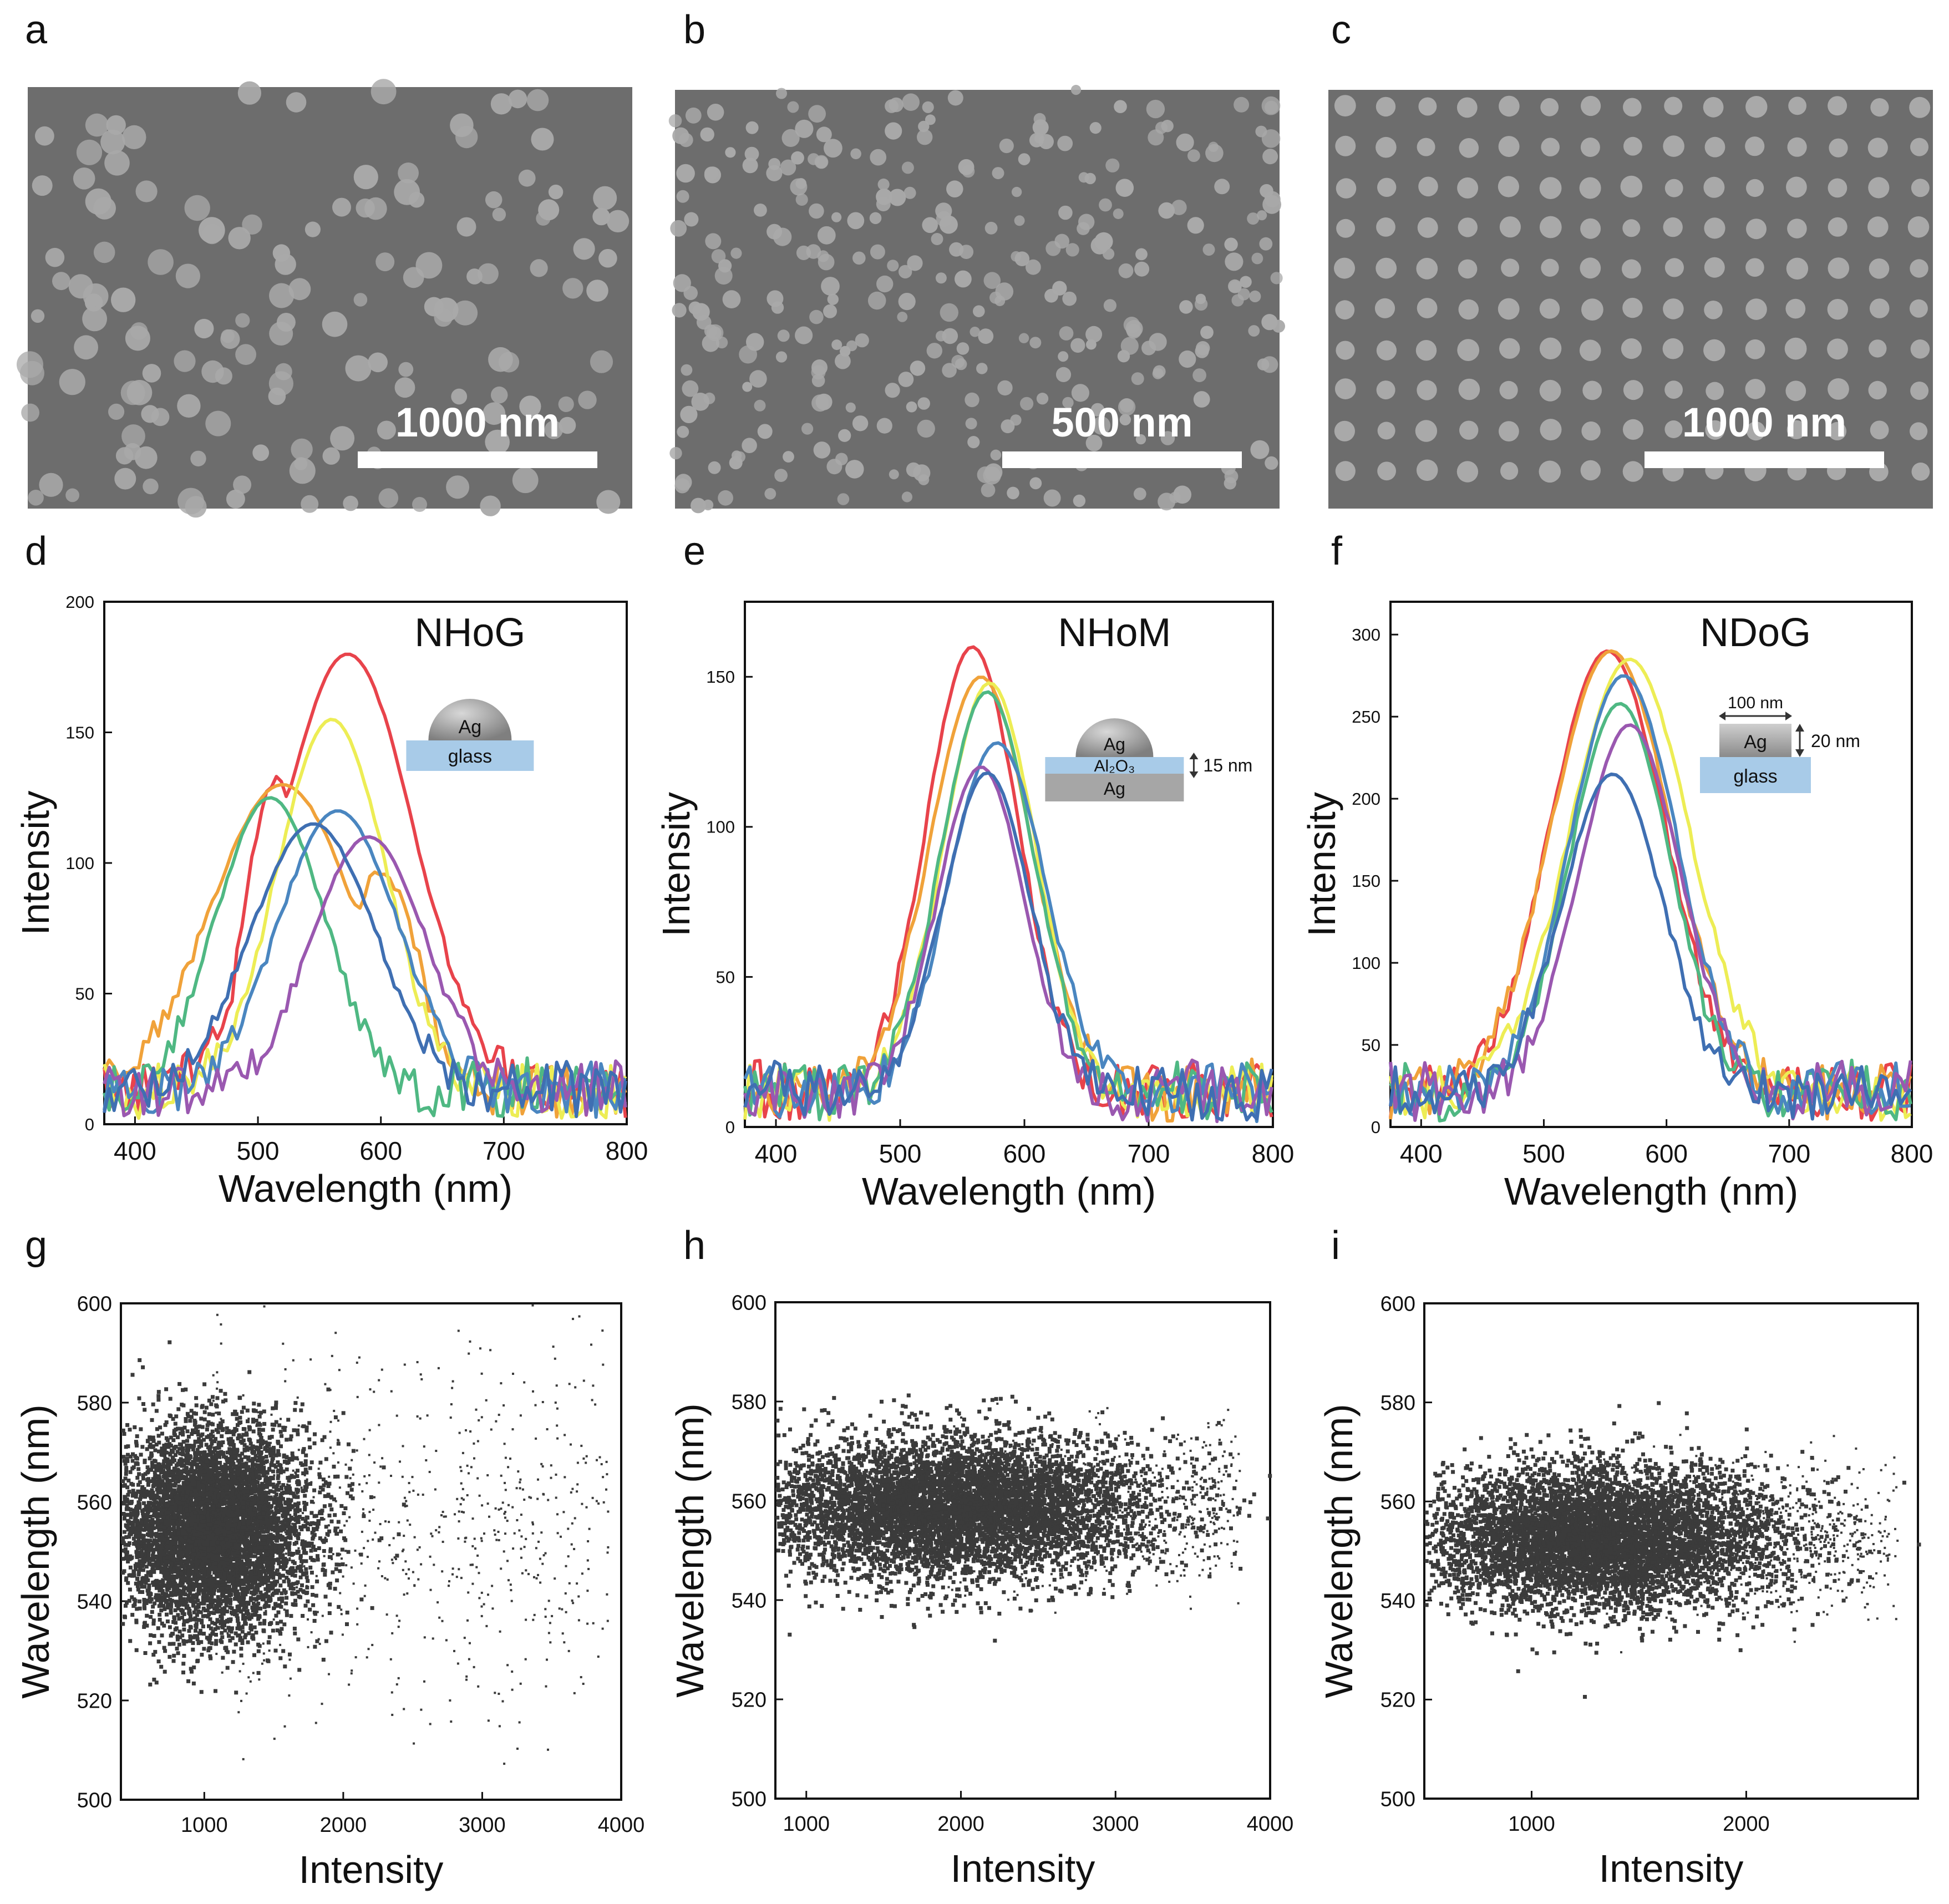 The height and width of the screenshot is (1904, 1949). I want to click on x-tick-label: 500, so click(900, 1153).